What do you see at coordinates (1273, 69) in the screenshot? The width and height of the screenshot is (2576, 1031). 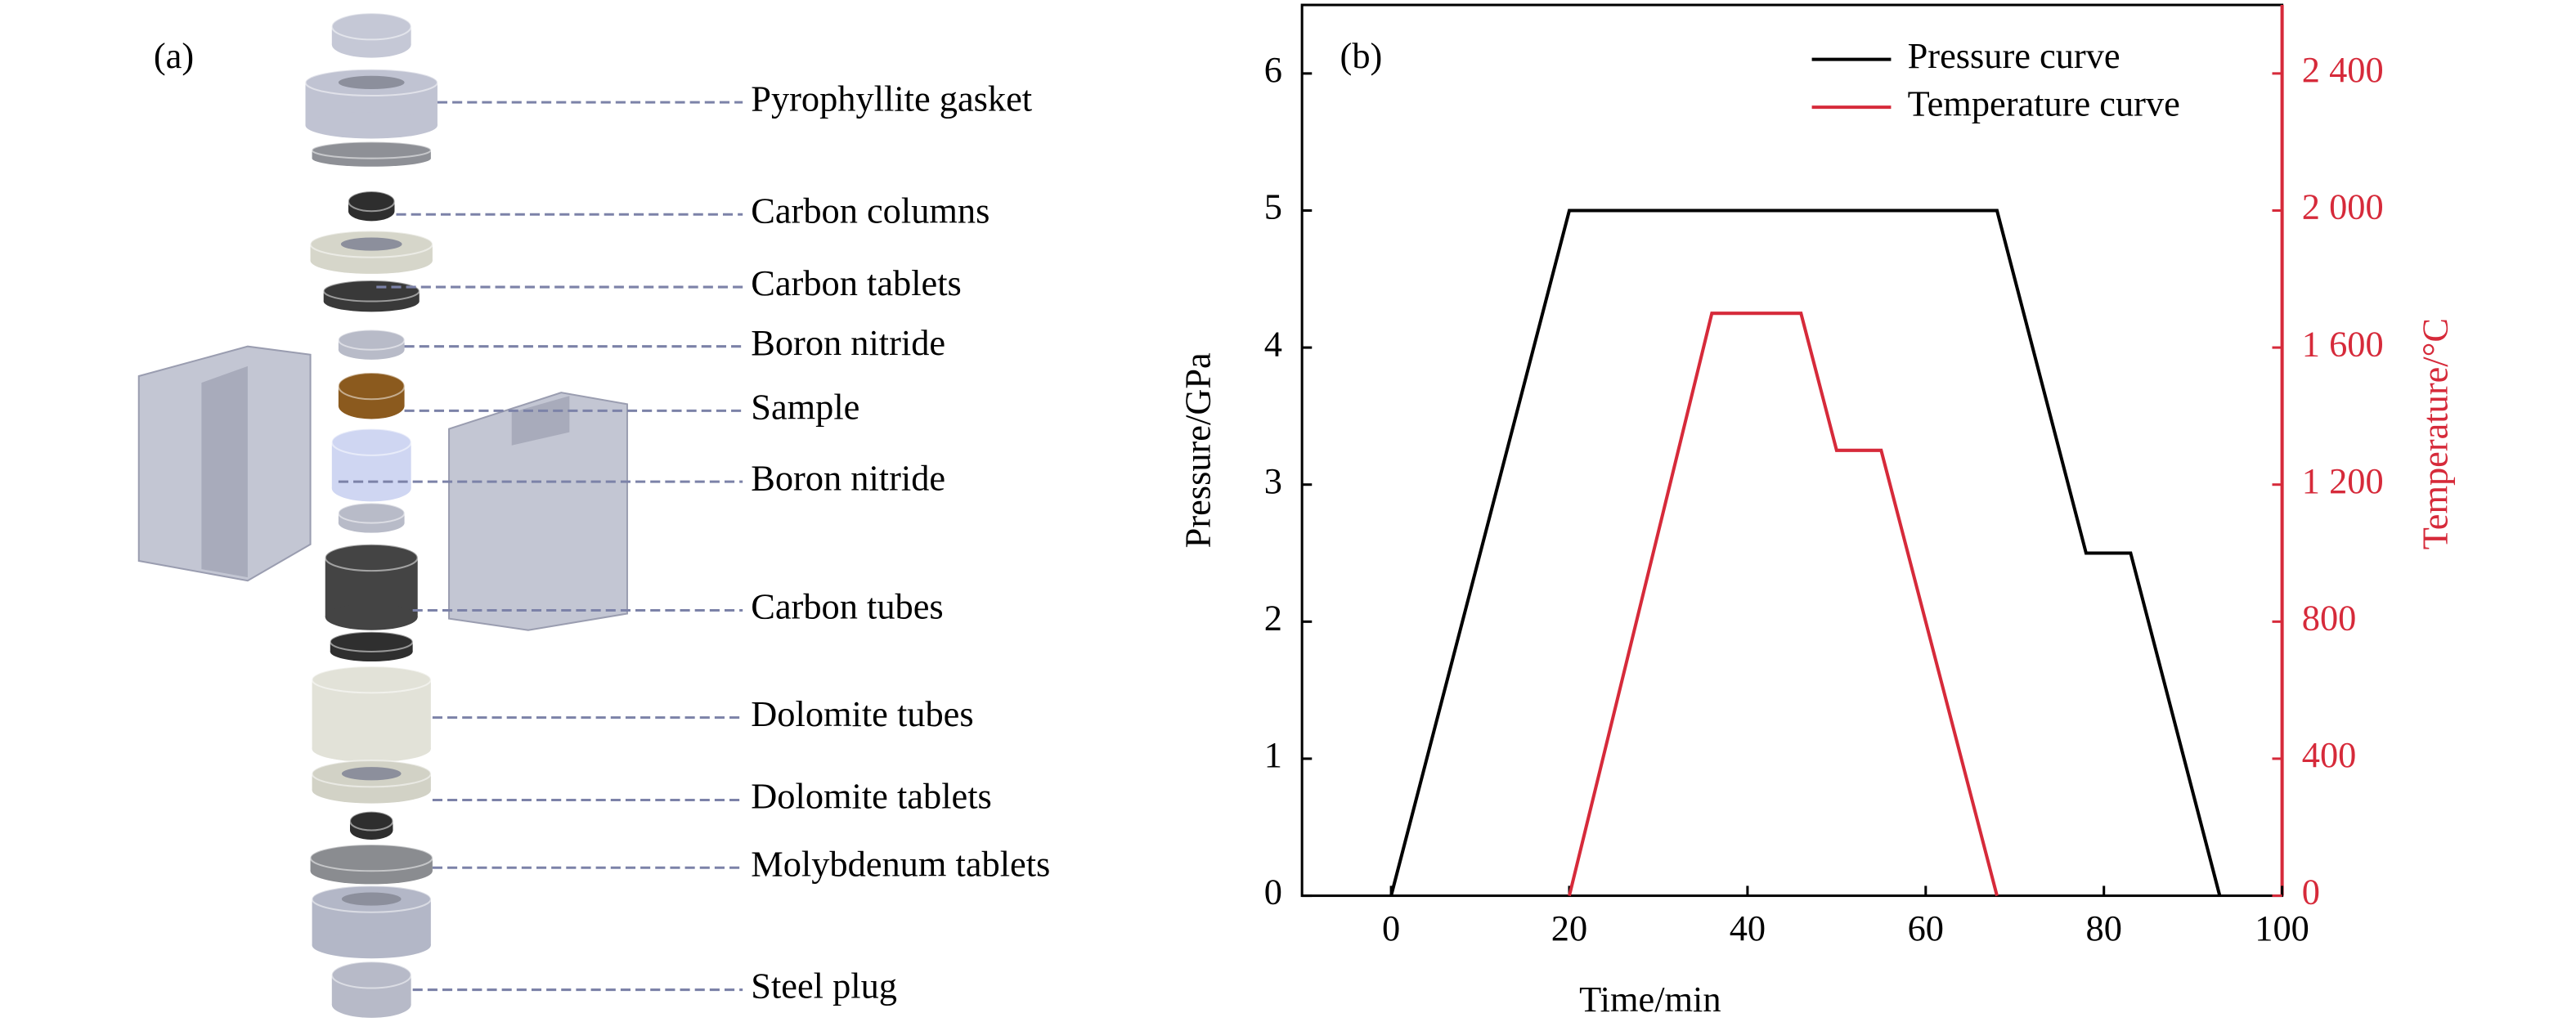 I see `y-tick-label: 6` at bounding box center [1273, 69].